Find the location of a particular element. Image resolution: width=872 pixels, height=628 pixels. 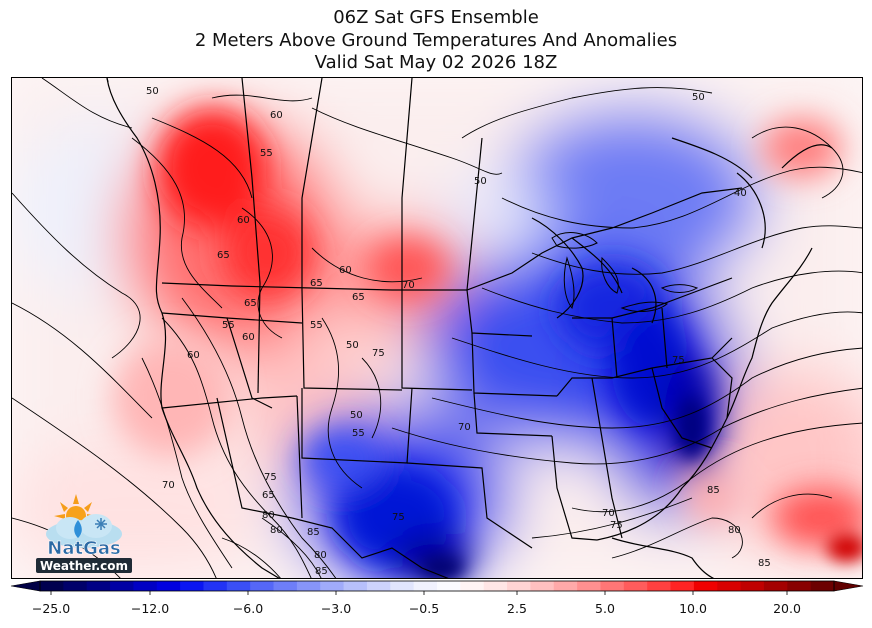

colorbar-frame is located at coordinates (437, 586).